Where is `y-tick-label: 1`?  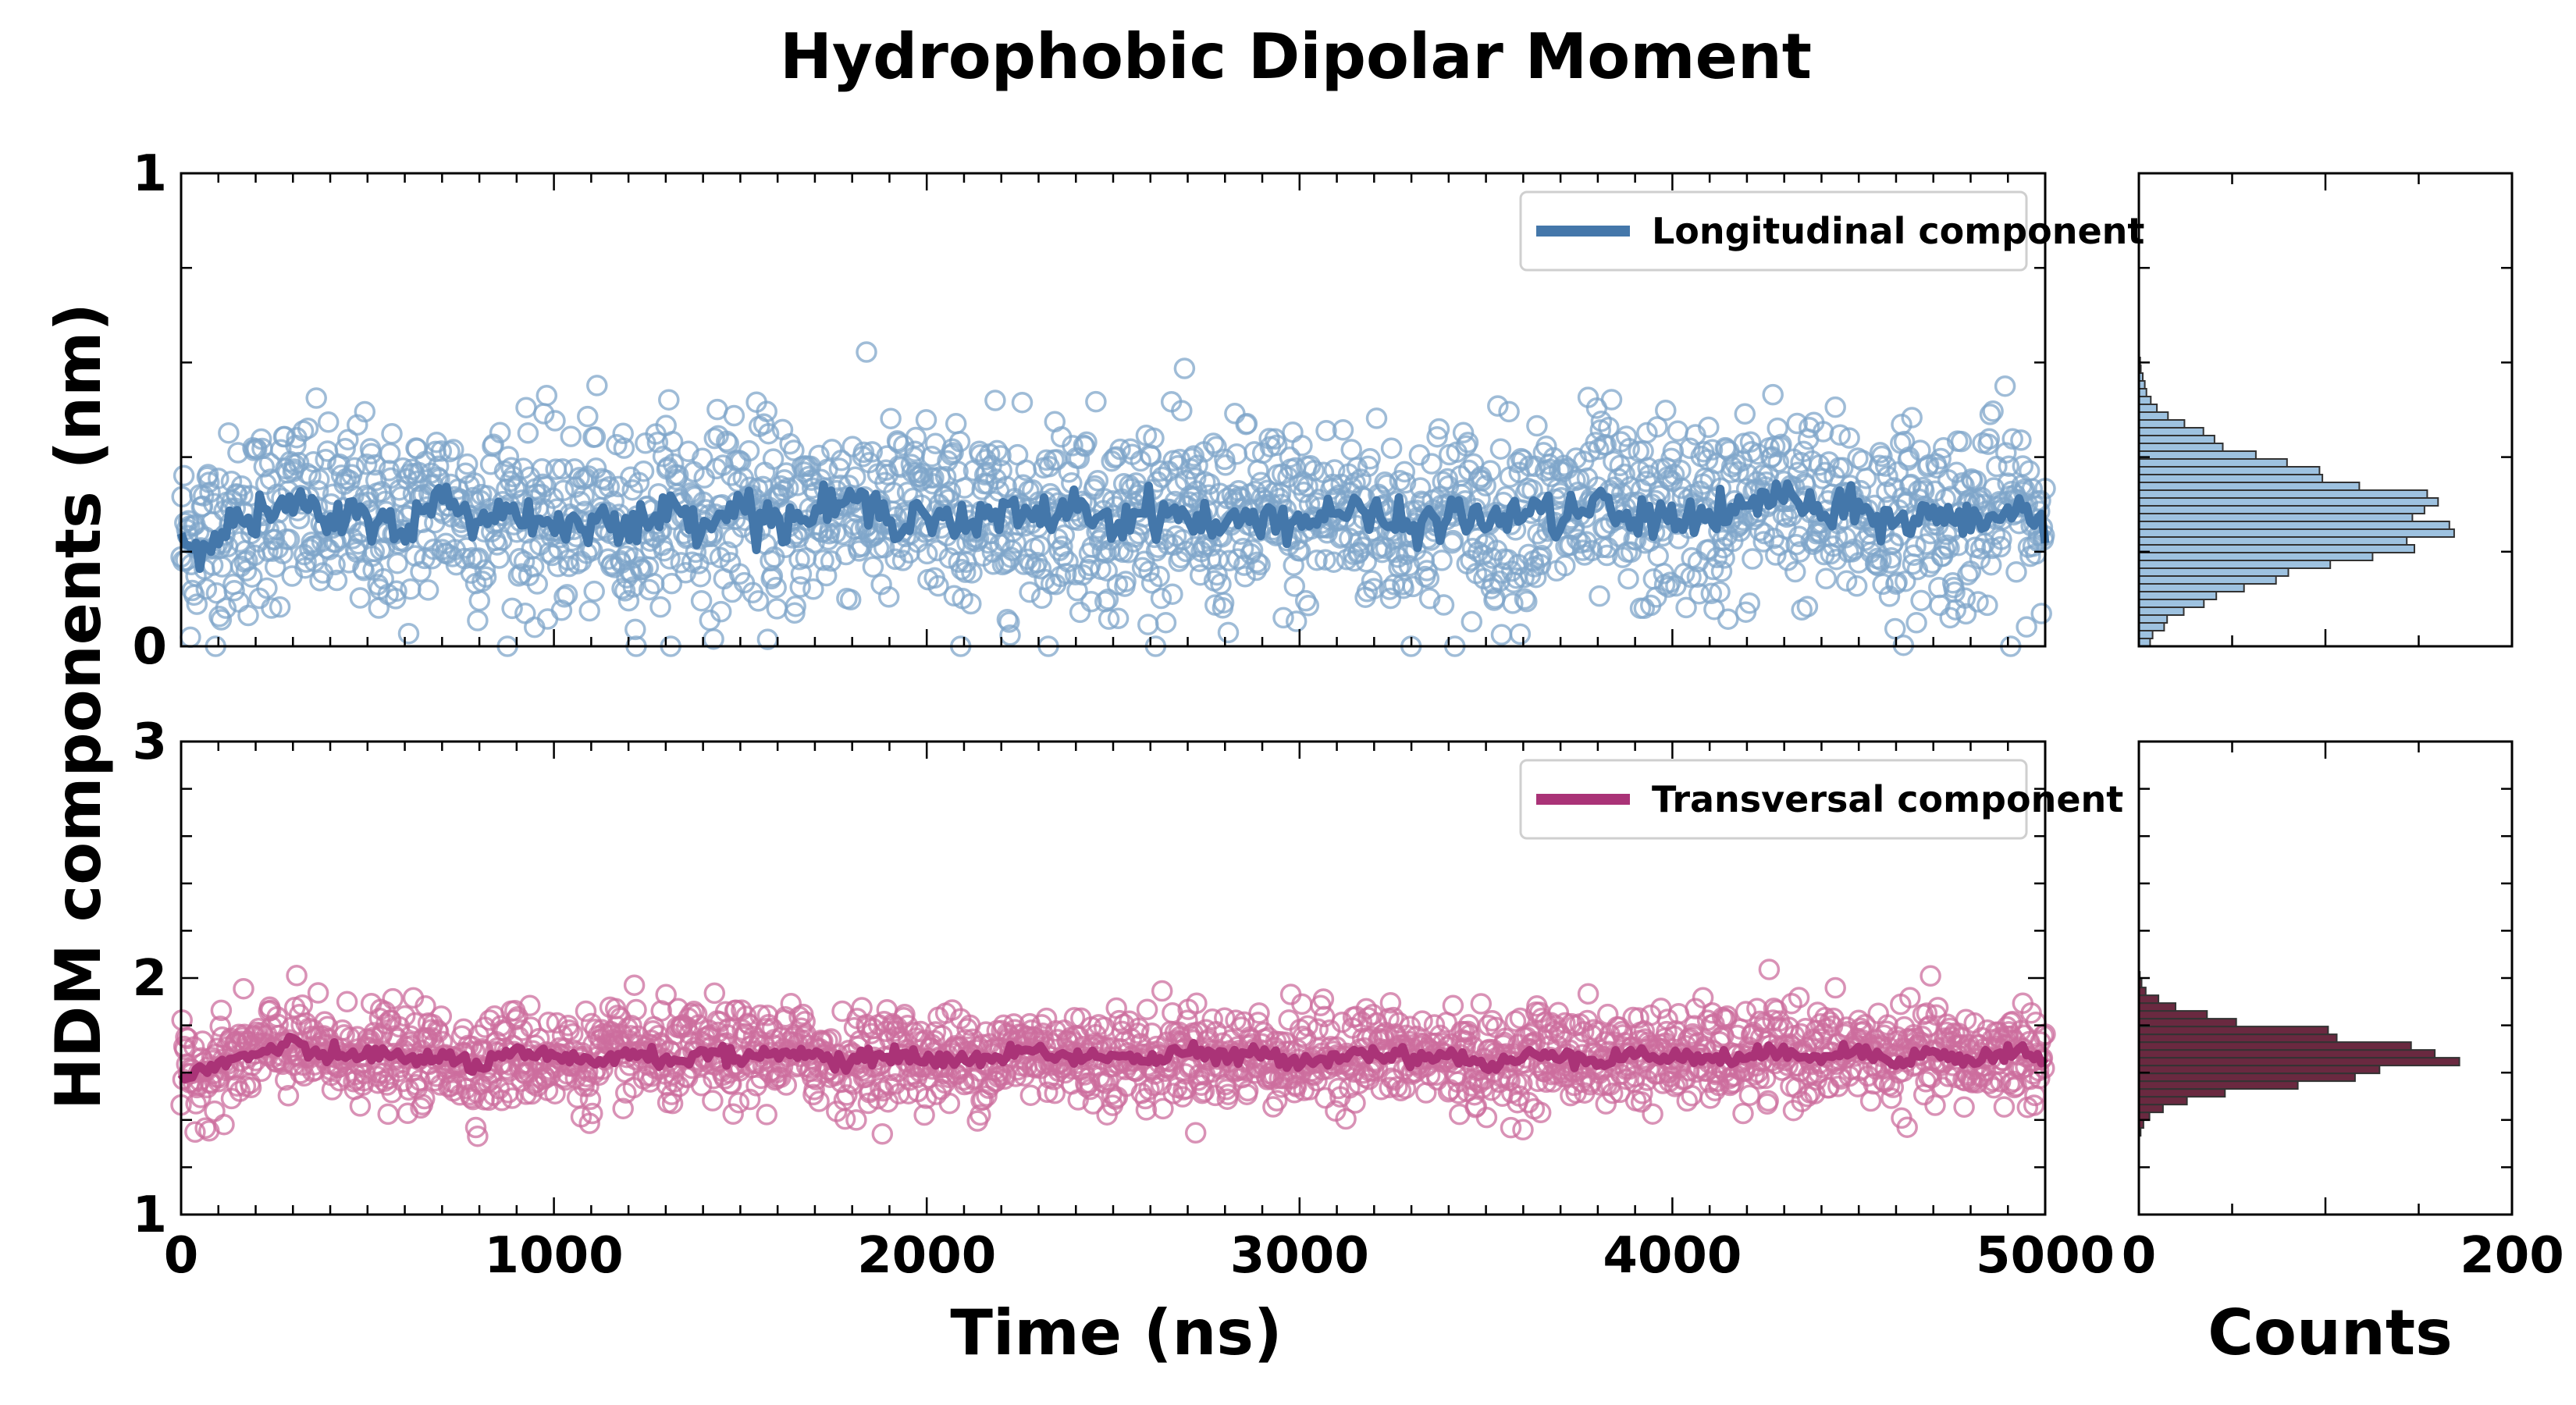 y-tick-label: 1 is located at coordinates (149, 174).